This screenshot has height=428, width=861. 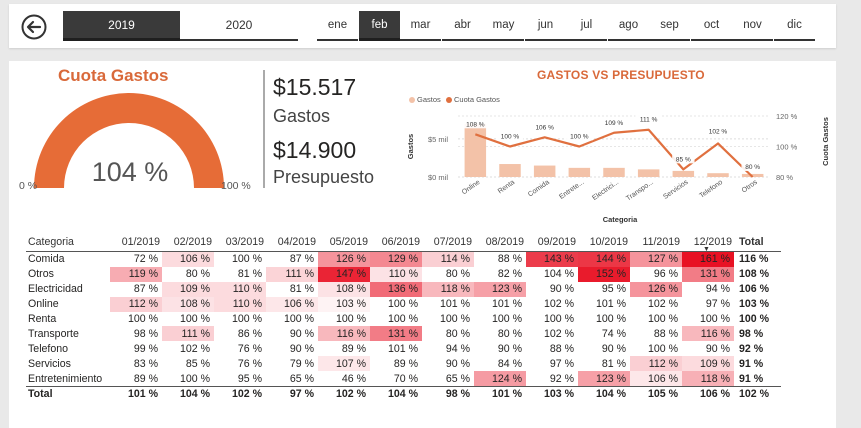 What do you see at coordinates (462, 26) in the screenshot?
I see `month-tab-abr: abr` at bounding box center [462, 26].